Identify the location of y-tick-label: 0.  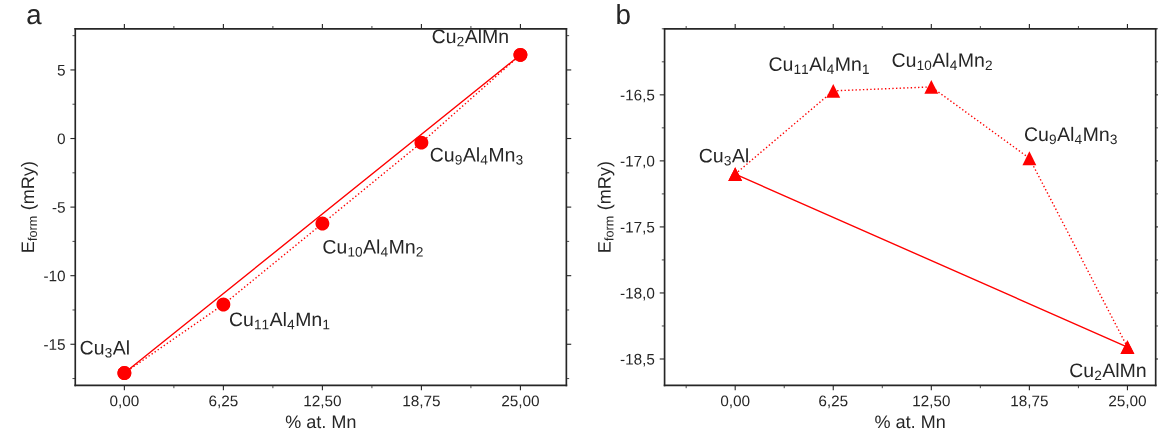
(61, 139).